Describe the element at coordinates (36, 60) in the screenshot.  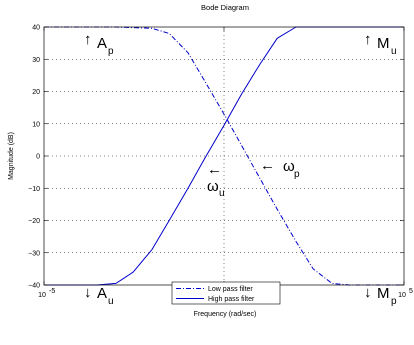
I see `y-tick-label: 30` at that location.